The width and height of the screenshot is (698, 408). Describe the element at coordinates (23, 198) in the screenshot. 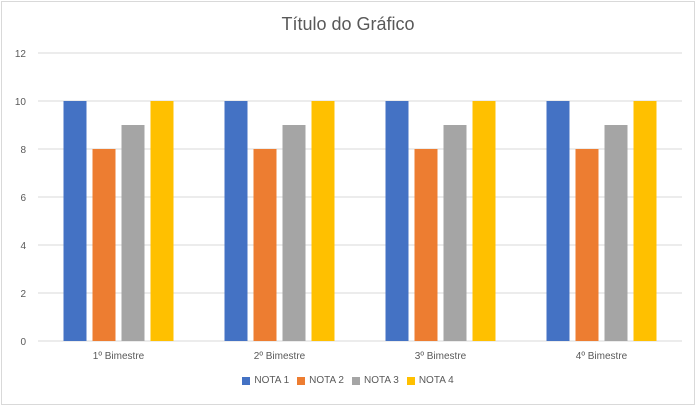

I see `y-tick-label: 6` at that location.